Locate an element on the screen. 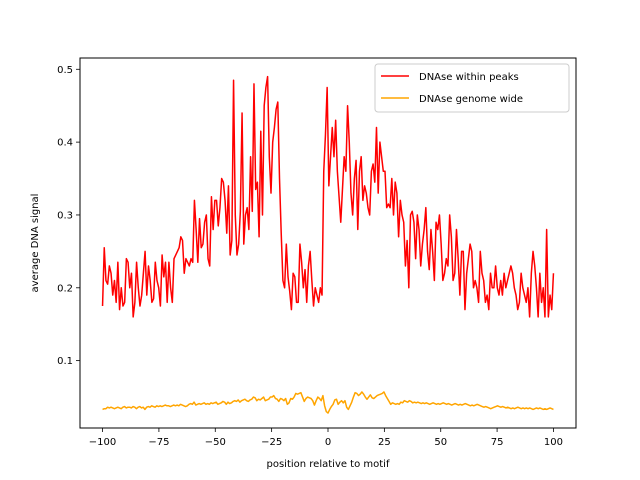 The image size is (640, 480). y-tick-label: 0.3 is located at coordinates (65, 215).